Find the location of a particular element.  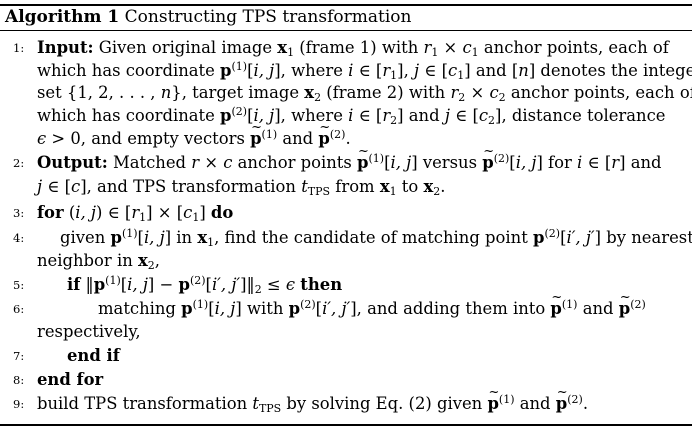

line-segment: neighbor in is located at coordinates (87, 260).